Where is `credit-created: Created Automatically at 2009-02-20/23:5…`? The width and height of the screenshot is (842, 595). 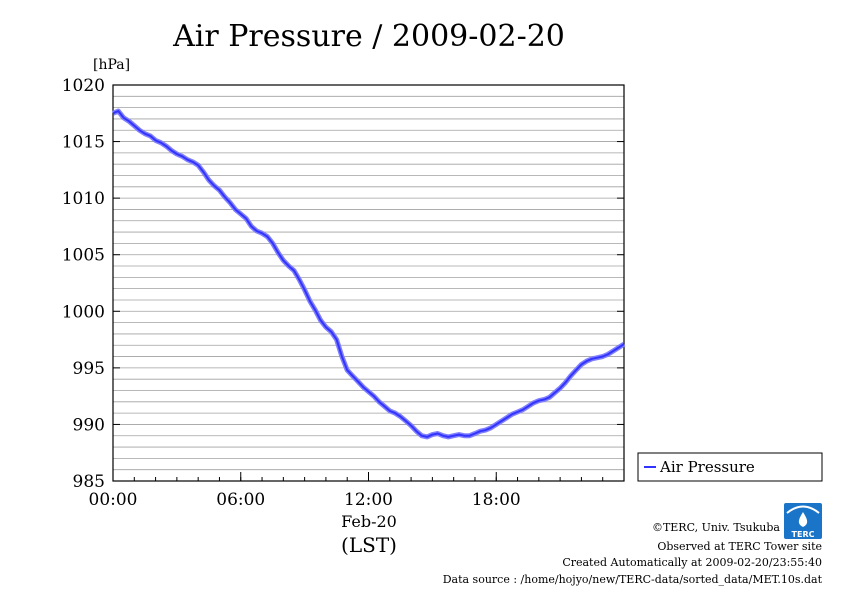
credit-created: Created Automatically at 2009-02-20/23:5… is located at coordinates (692, 562).